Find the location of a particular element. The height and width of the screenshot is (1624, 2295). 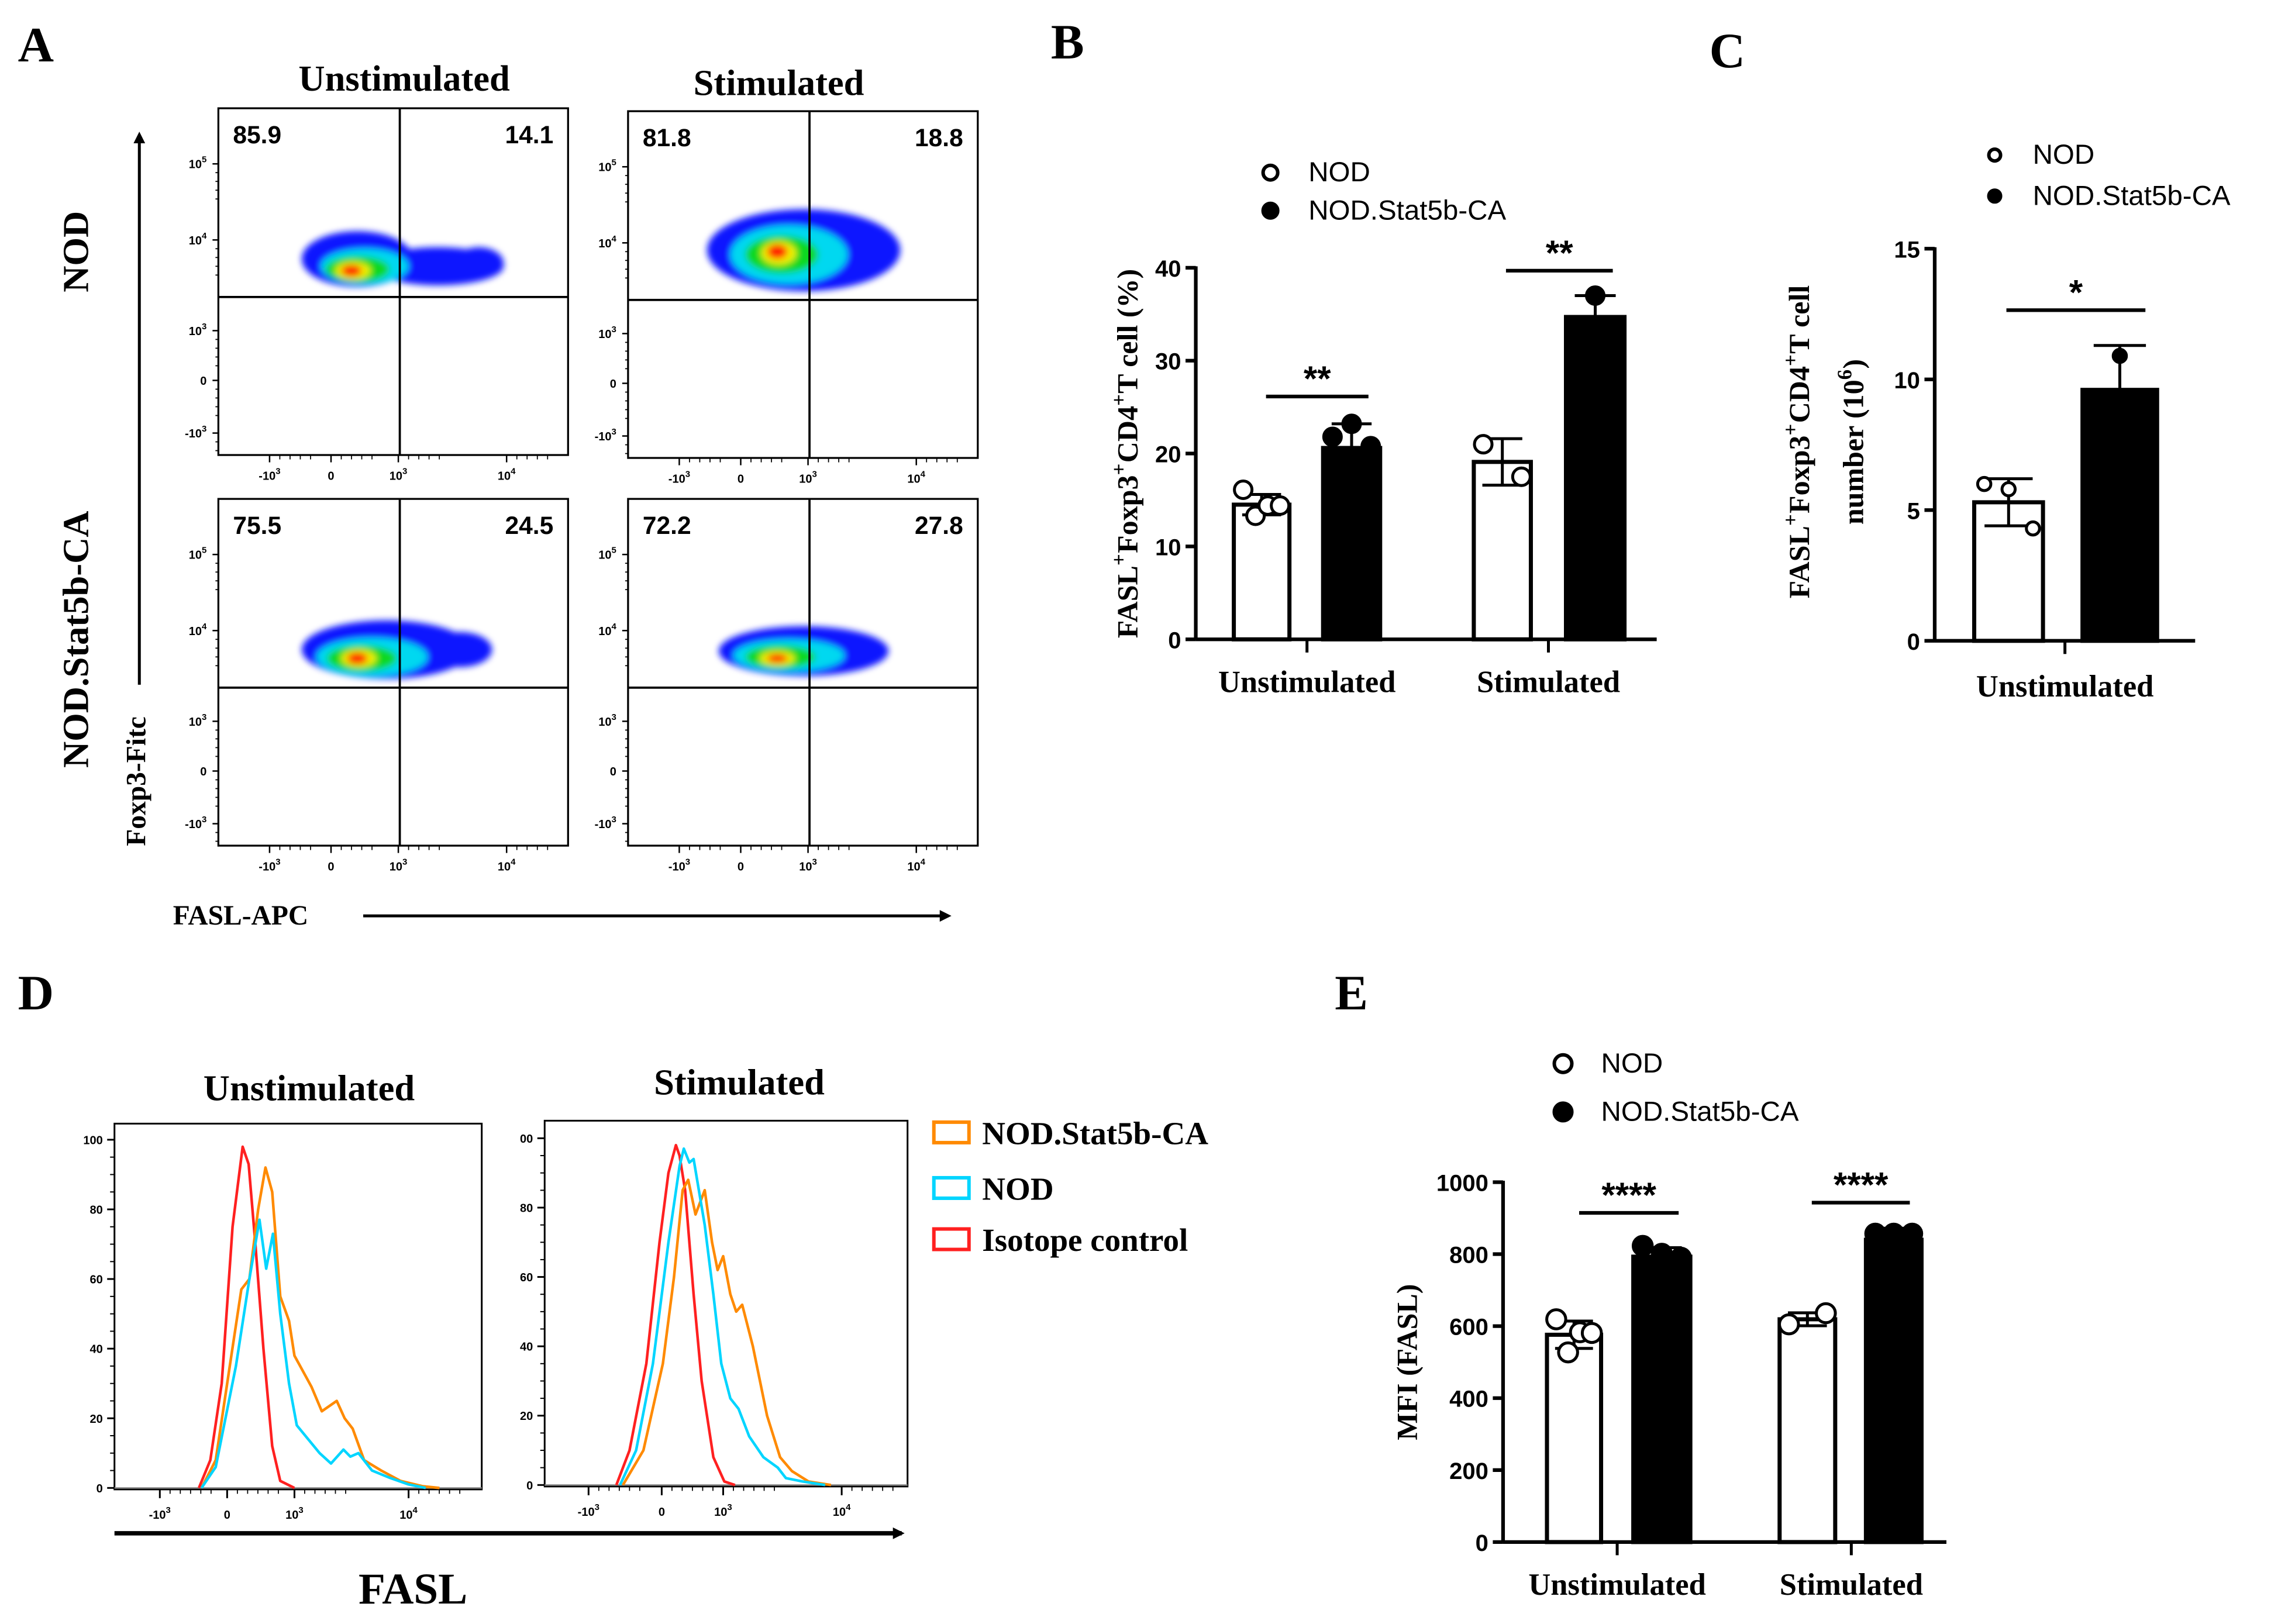

y-tick-label: 600 is located at coordinates (1468, 1327).